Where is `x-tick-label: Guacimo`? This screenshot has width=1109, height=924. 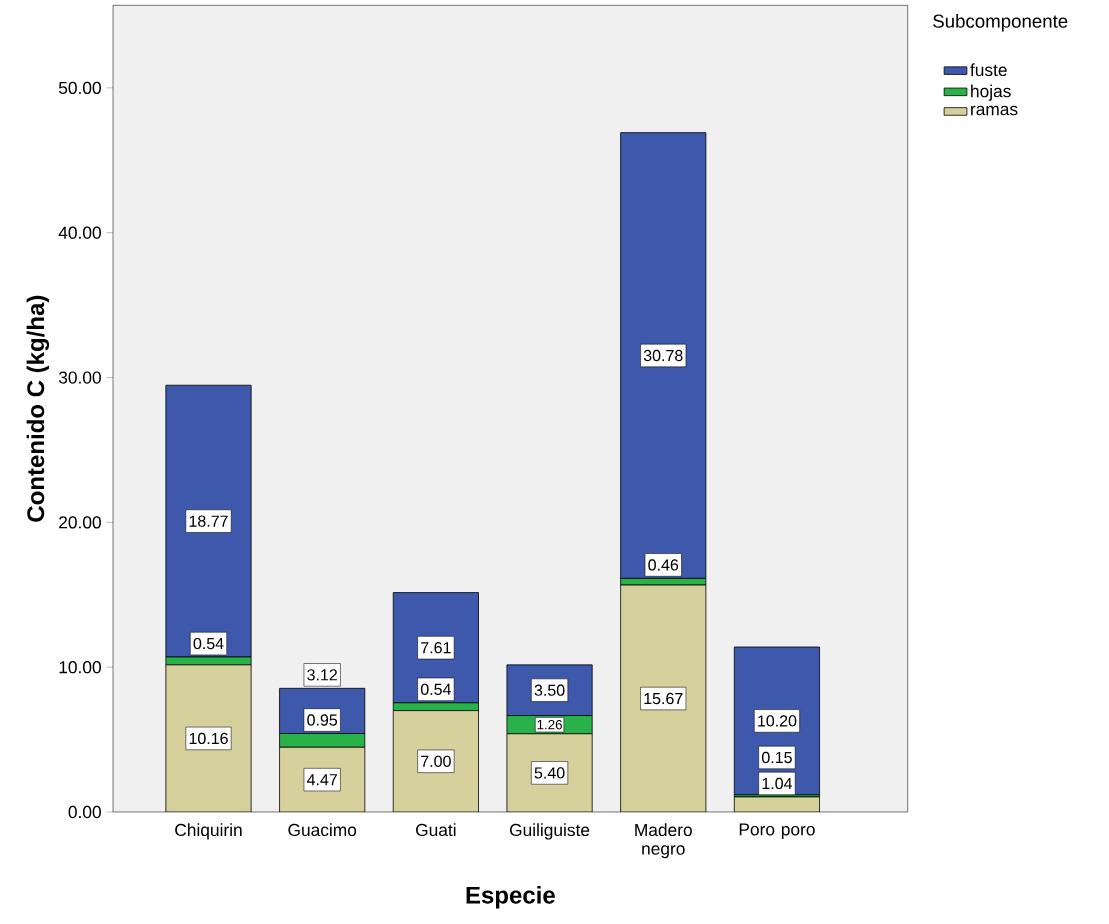
x-tick-label: Guacimo is located at coordinates (322, 830).